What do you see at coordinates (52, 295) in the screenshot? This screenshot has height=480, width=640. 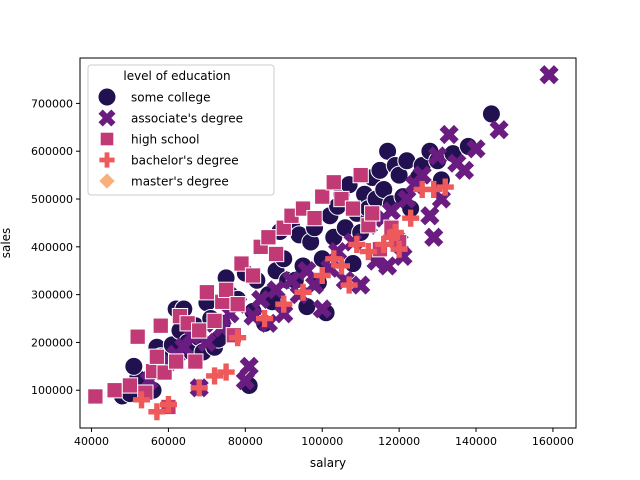 I see `y-tick-label: 300000` at bounding box center [52, 295].